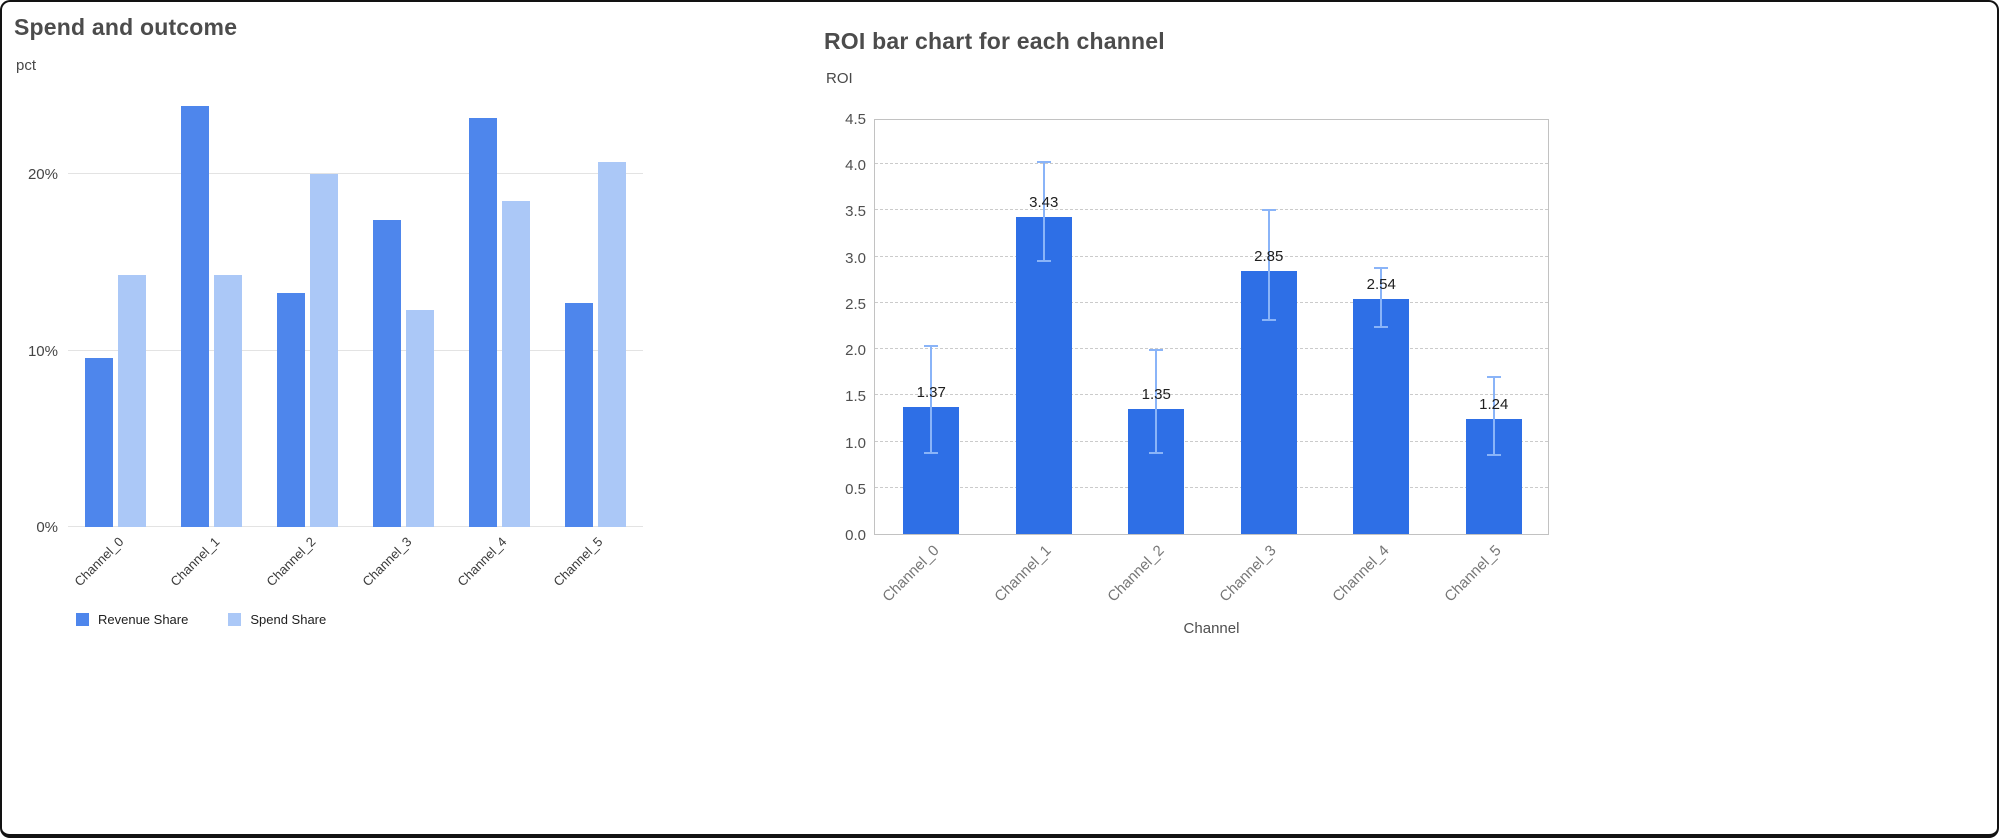  I want to click on y-tick-label: 20%, so click(42, 175).